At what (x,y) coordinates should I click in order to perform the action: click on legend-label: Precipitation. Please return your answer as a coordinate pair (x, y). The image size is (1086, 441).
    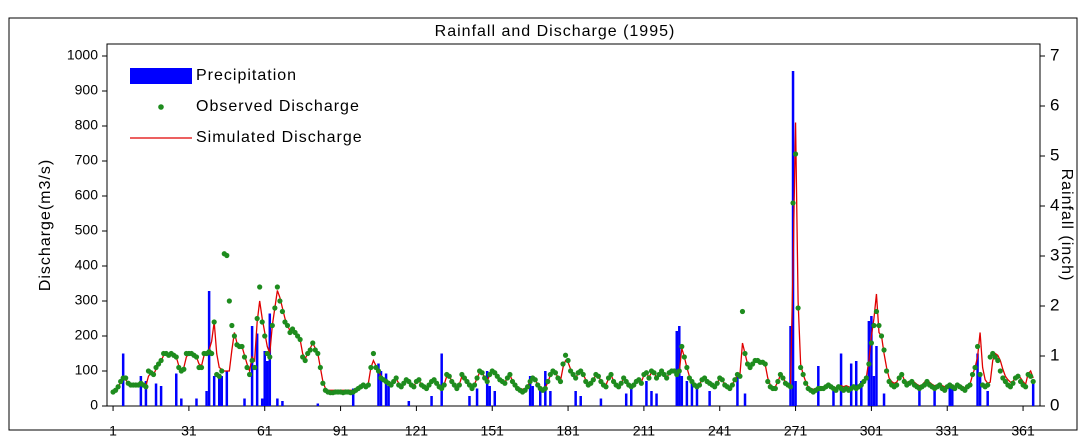
    Looking at the image, I should click on (246, 75).